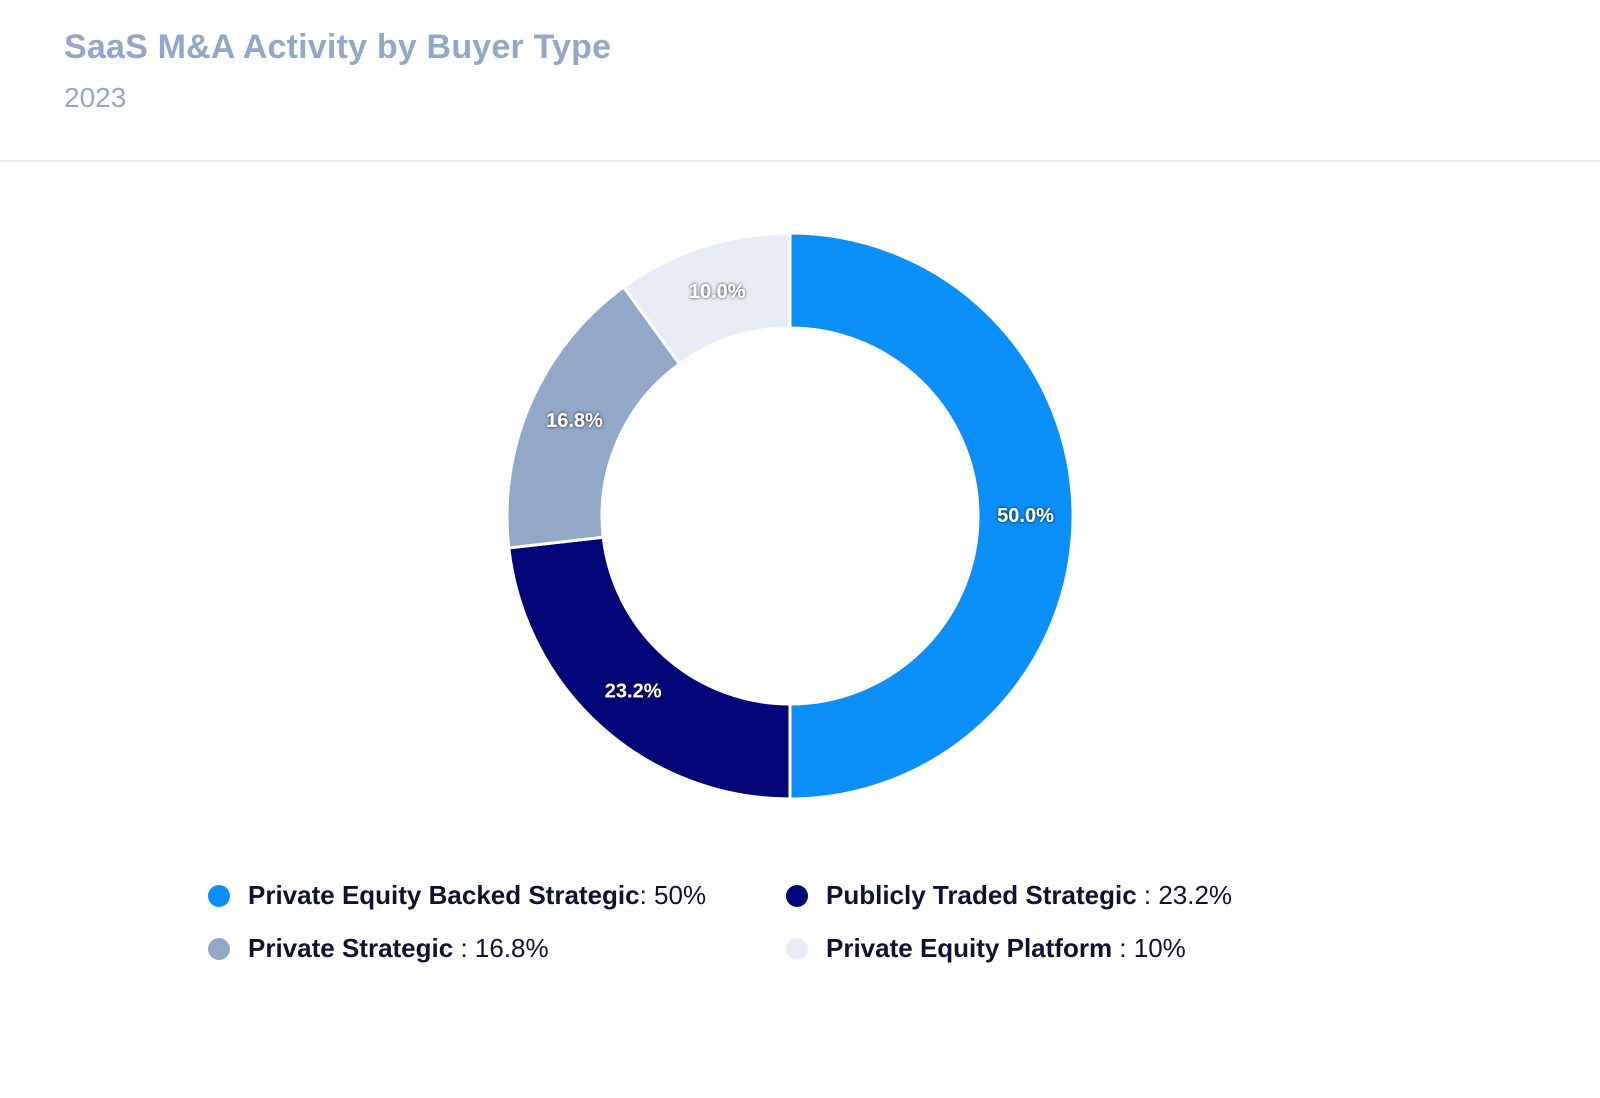  Describe the element at coordinates (1184, 895) in the screenshot. I see `legend-value: : 23.2%` at that location.